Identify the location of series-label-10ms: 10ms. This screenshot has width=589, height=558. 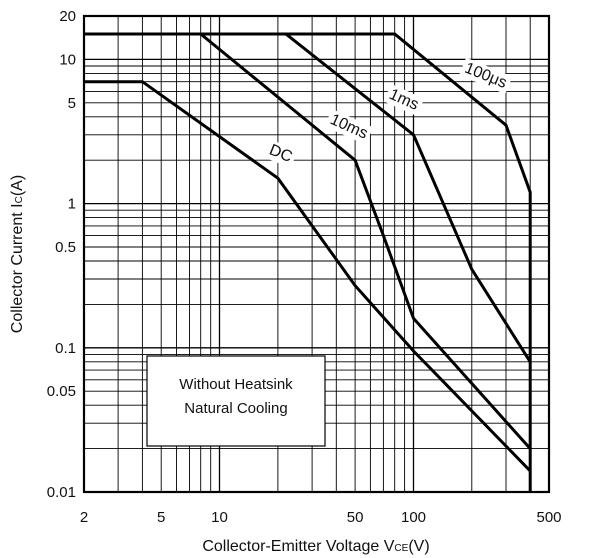
(349, 126).